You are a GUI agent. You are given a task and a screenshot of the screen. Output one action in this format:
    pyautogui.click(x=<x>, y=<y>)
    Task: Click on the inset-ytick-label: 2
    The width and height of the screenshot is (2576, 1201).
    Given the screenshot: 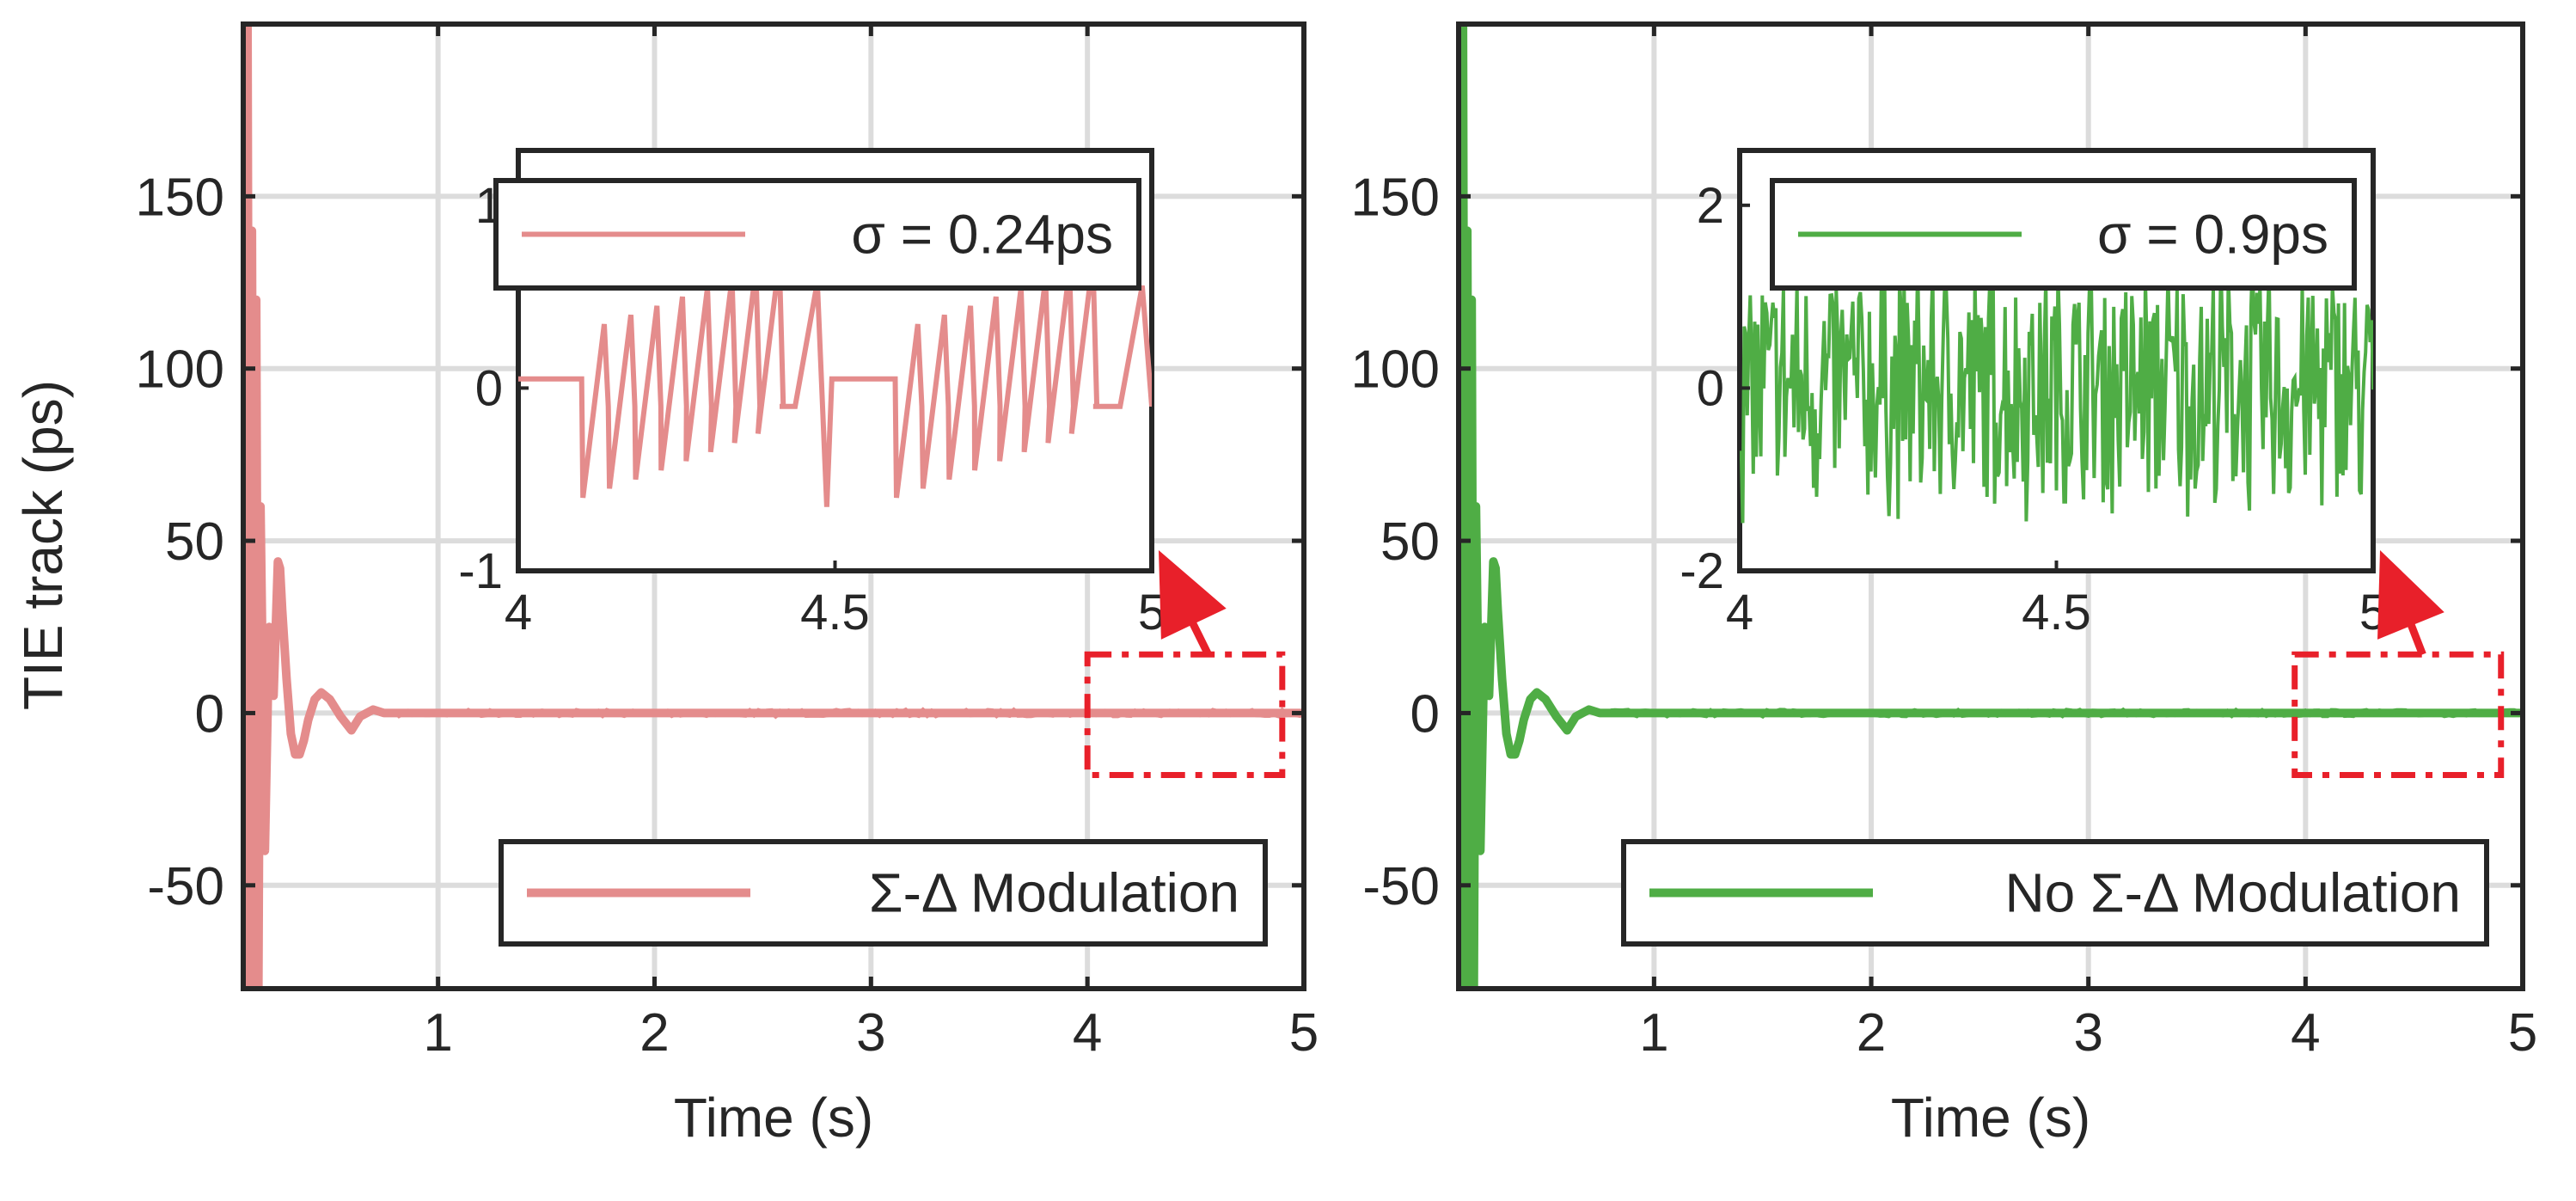 What is the action you would take?
    pyautogui.click(x=1710, y=206)
    